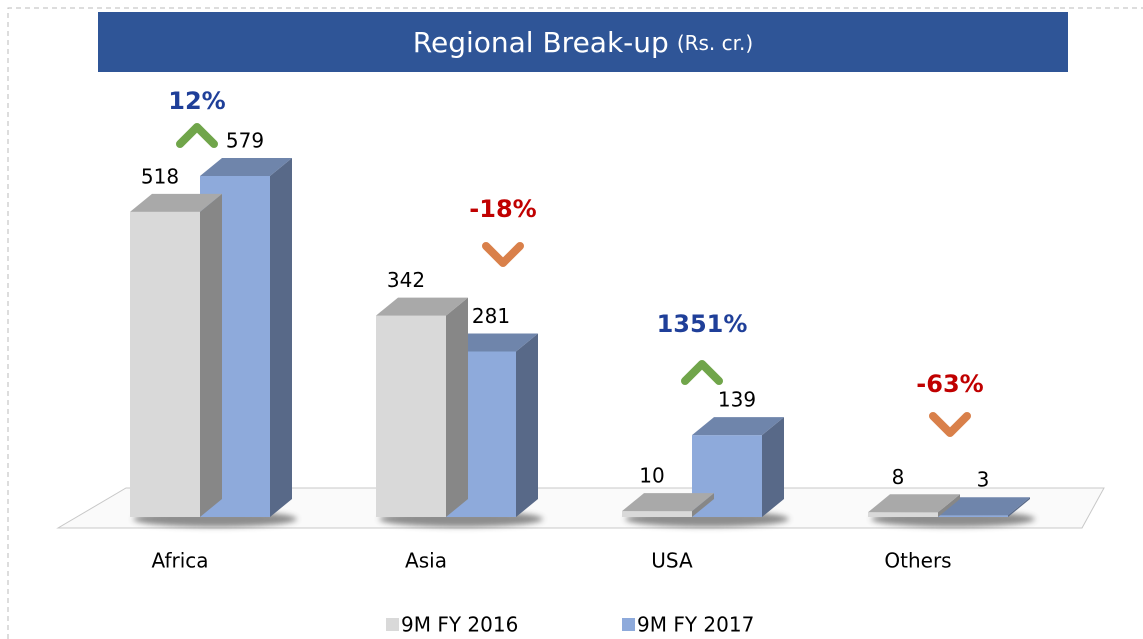 This screenshot has width=1143, height=639. I want to click on data-label: 518, so click(160, 176).